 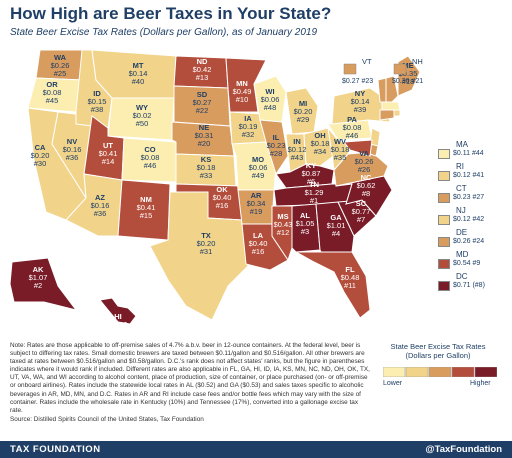 What do you see at coordinates (206, 159) in the screenshot?
I see `state-label-ks: KS` at bounding box center [206, 159].